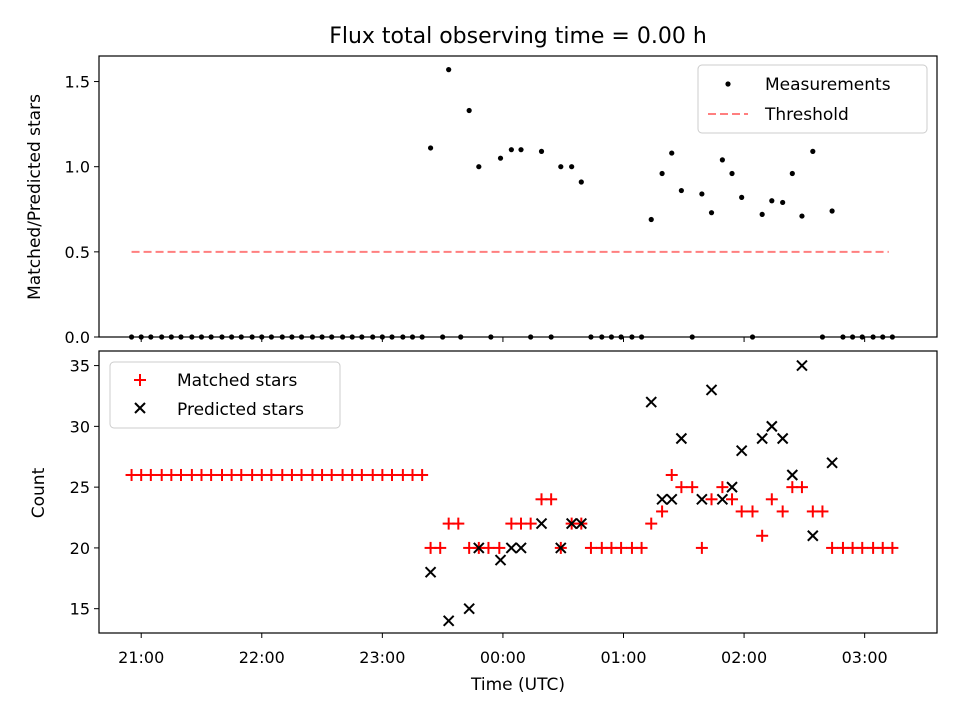 The image size is (960, 724). What do you see at coordinates (80, 609) in the screenshot?
I see `y-tick-label: 15` at bounding box center [80, 609].